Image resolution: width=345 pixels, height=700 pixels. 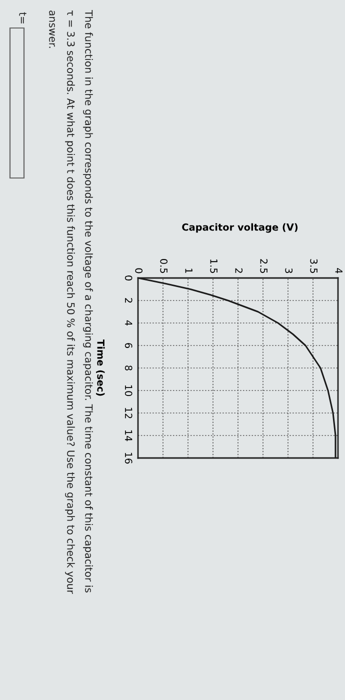 I want to click on text: answer., so click(x=52, y=29).